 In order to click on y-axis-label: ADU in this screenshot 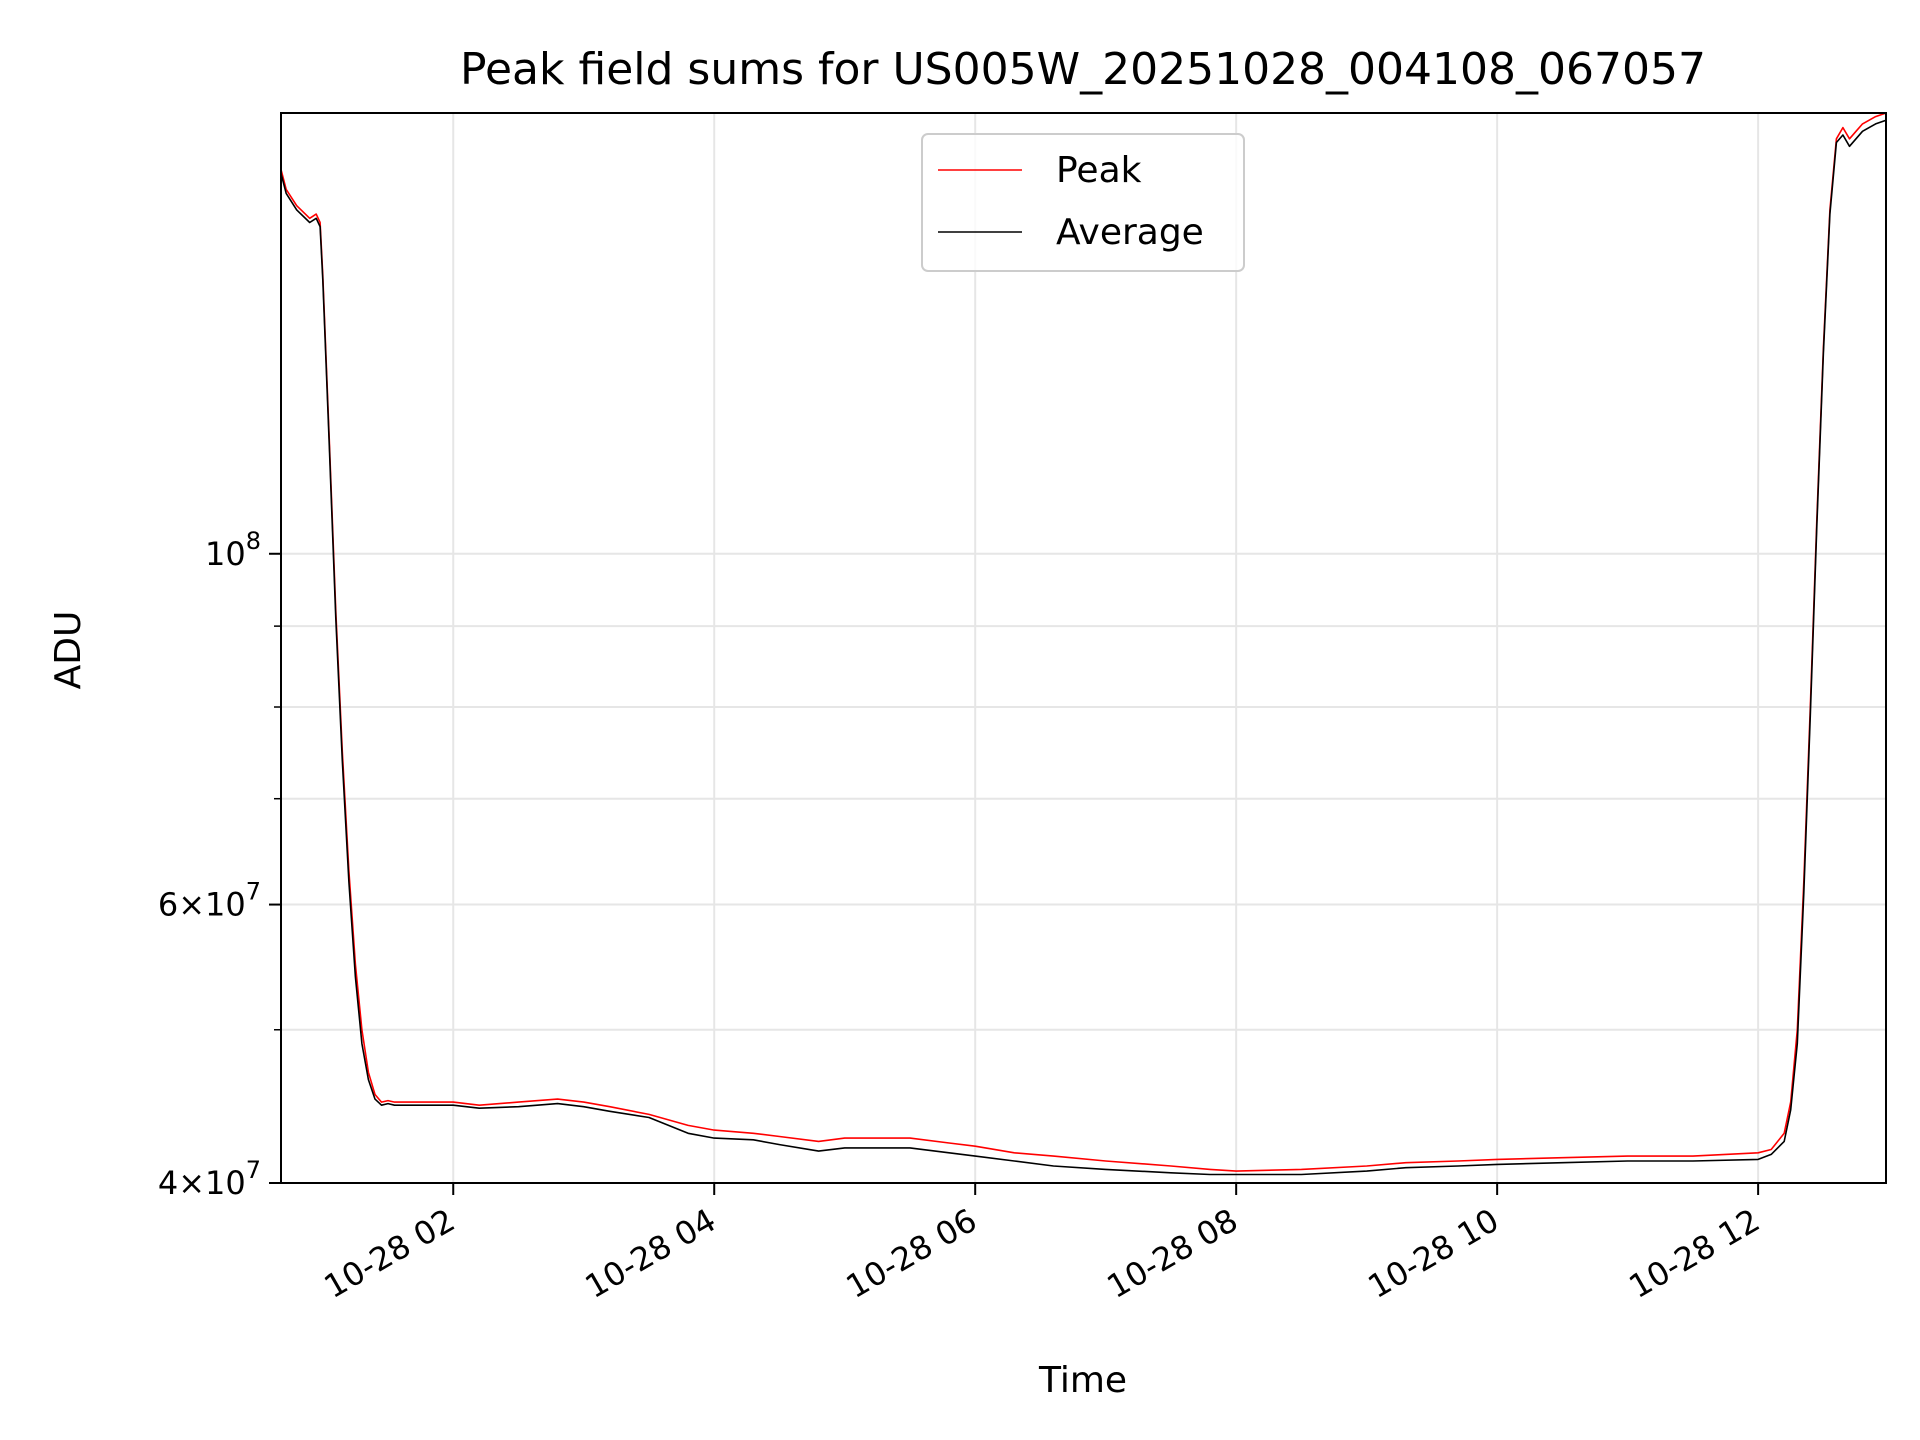, I will do `click(68, 650)`.